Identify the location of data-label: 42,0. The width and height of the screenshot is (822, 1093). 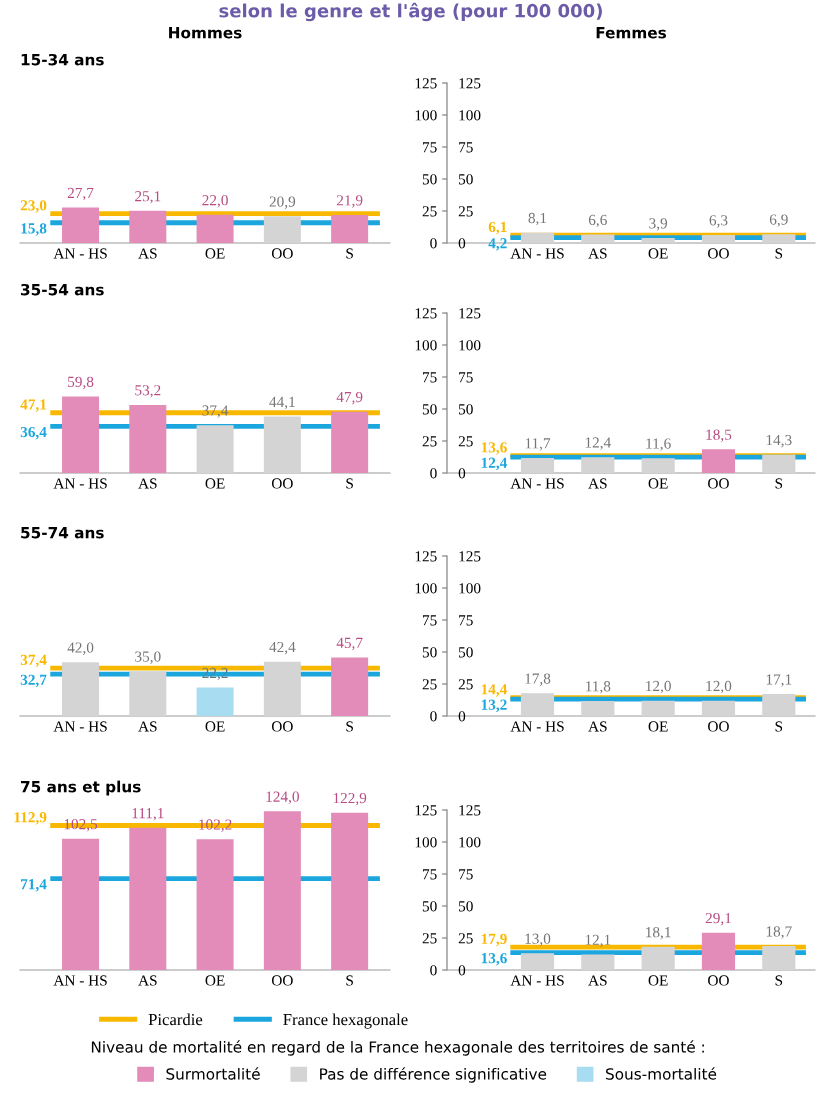
(80, 648).